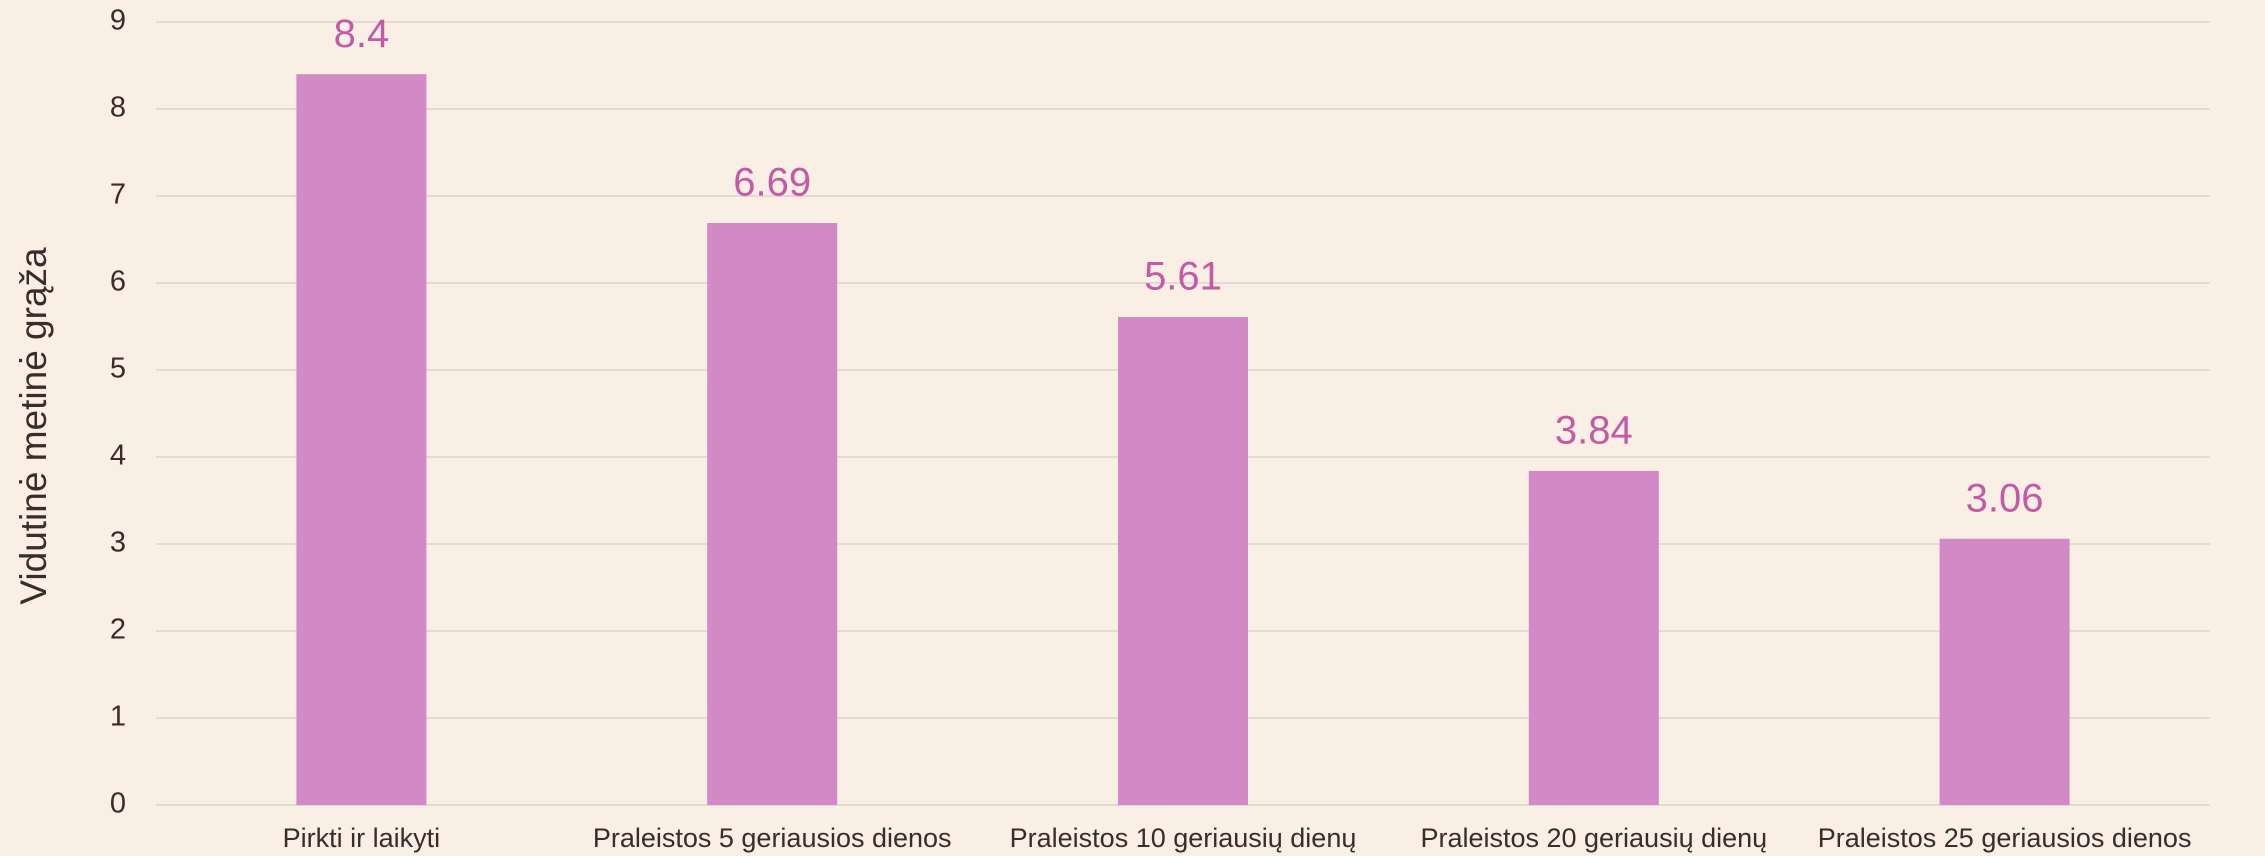 This screenshot has height=856, width=2265. I want to click on x-tick-label: Pirkti ir laikyti, so click(362, 838).